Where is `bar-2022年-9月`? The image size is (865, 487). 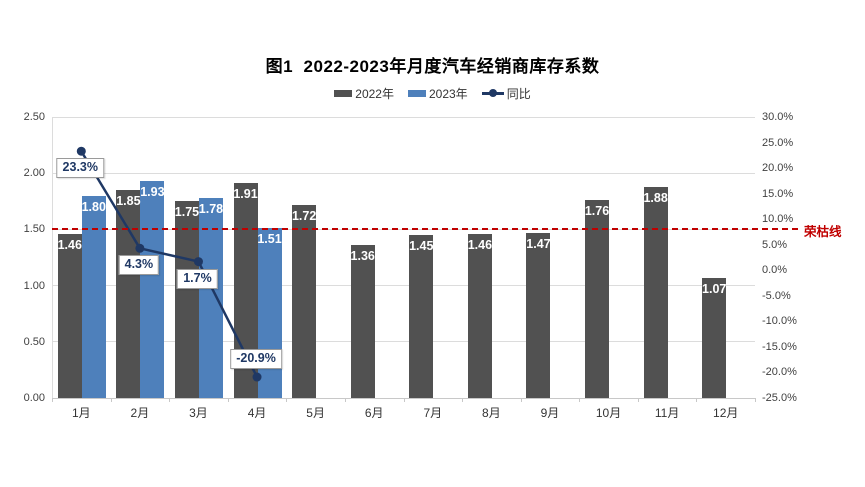 bar-2022年-9月 is located at coordinates (538, 315).